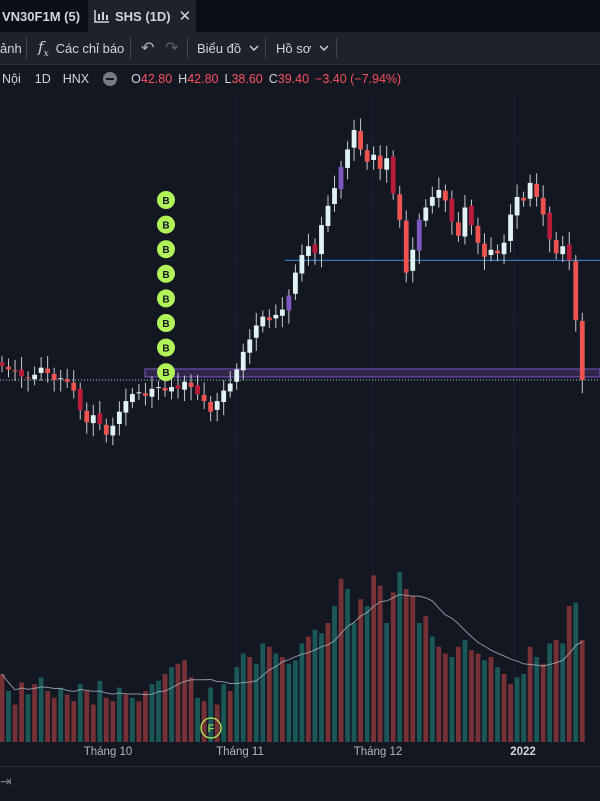 The image size is (600, 801). What do you see at coordinates (228, 48) in the screenshot?
I see `chart-type-button: Biểu đồ` at bounding box center [228, 48].